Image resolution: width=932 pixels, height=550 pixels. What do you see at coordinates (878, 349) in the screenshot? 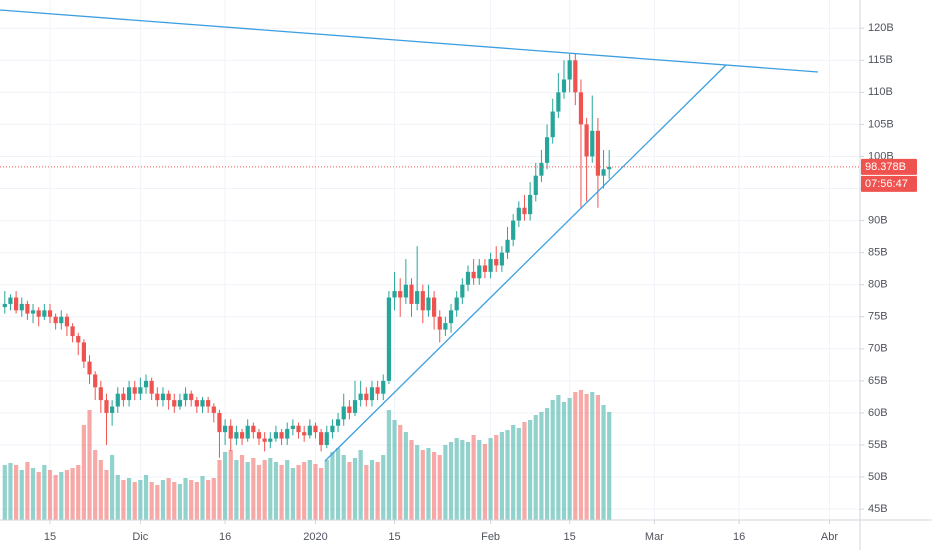
I see `y-tick-label: 70B` at bounding box center [878, 349].